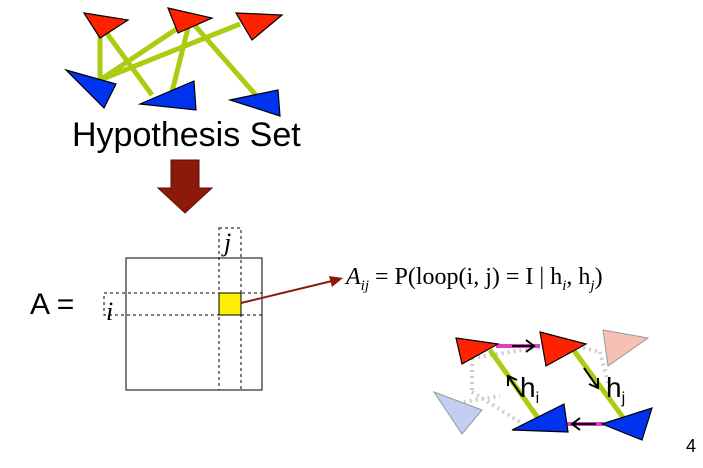 Image resolution: width=703 pixels, height=468 pixels. What do you see at coordinates (466, 277) in the screenshot?
I see `formula-rest: = P(loop(i, j) = I | h` at bounding box center [466, 277].